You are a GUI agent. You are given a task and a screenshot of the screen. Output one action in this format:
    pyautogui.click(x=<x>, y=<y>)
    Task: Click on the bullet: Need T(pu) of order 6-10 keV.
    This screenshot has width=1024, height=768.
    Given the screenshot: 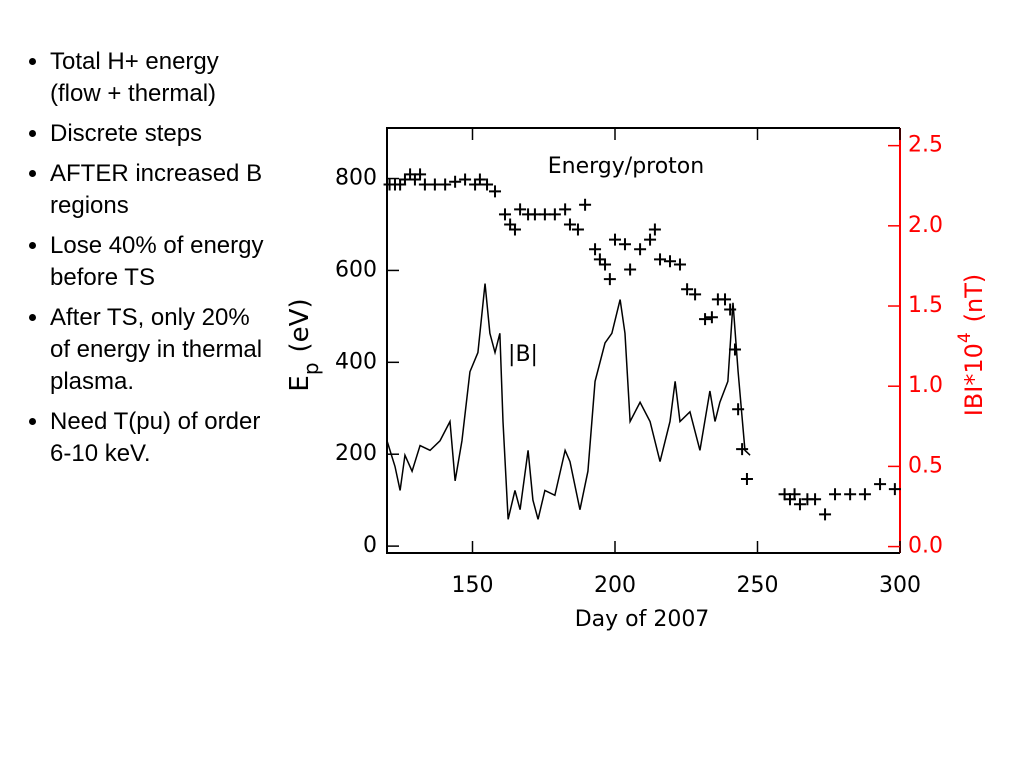 What is the action you would take?
    pyautogui.click(x=162, y=438)
    